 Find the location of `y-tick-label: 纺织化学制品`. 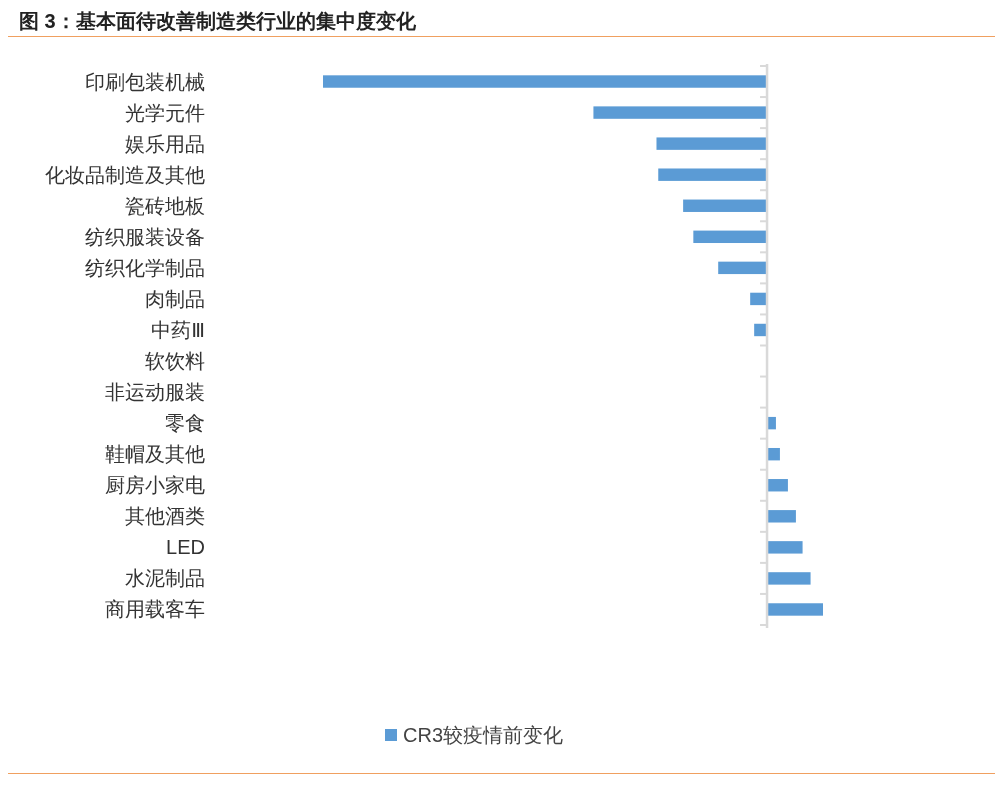

y-tick-label: 纺织化学制品 is located at coordinates (145, 267).